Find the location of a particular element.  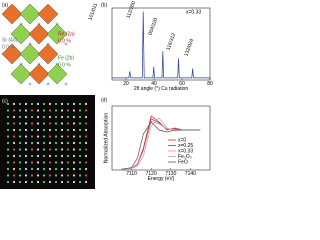

x-tick-label: 20 is located at coordinates (126, 84).